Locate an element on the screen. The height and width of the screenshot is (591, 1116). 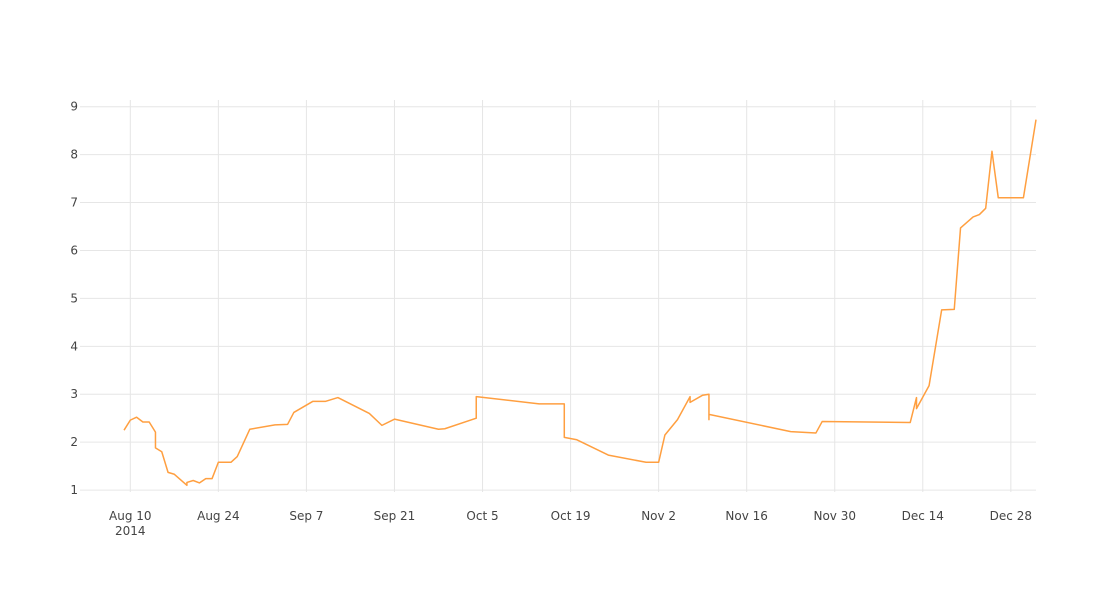
x-tick-line: Oct 5 is located at coordinates (482, 516).